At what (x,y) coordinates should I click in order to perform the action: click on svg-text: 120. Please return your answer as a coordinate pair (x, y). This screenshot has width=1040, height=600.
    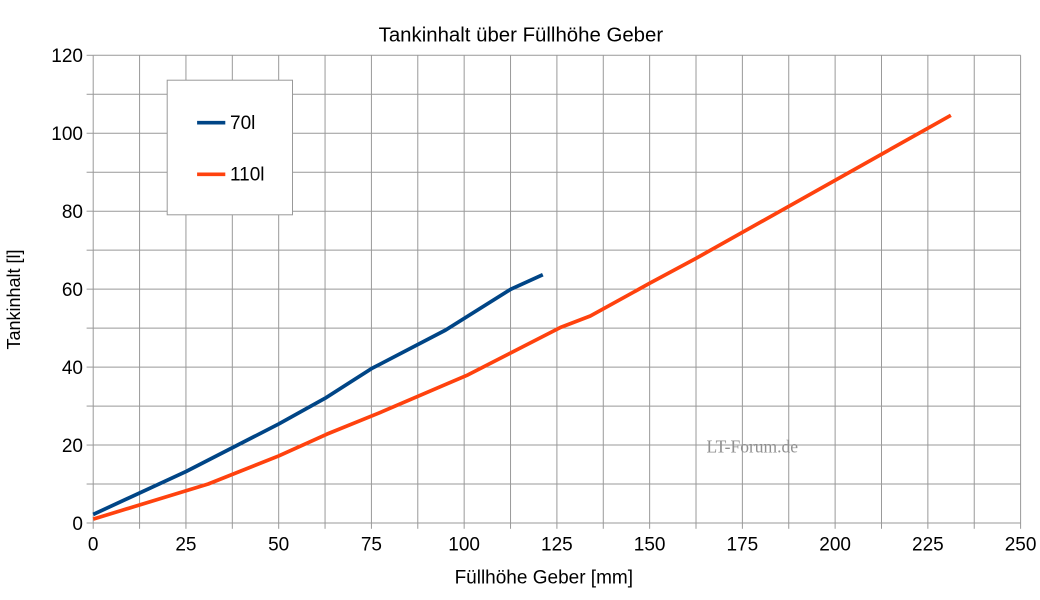
    Looking at the image, I should click on (67, 56).